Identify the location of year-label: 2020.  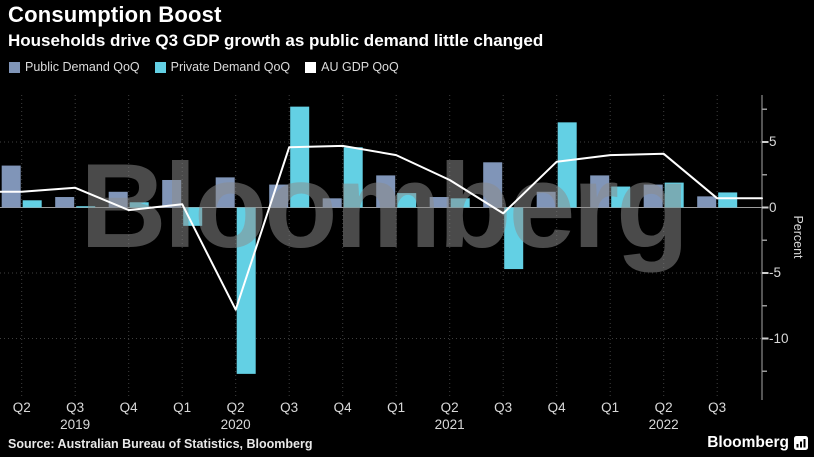
(235, 424).